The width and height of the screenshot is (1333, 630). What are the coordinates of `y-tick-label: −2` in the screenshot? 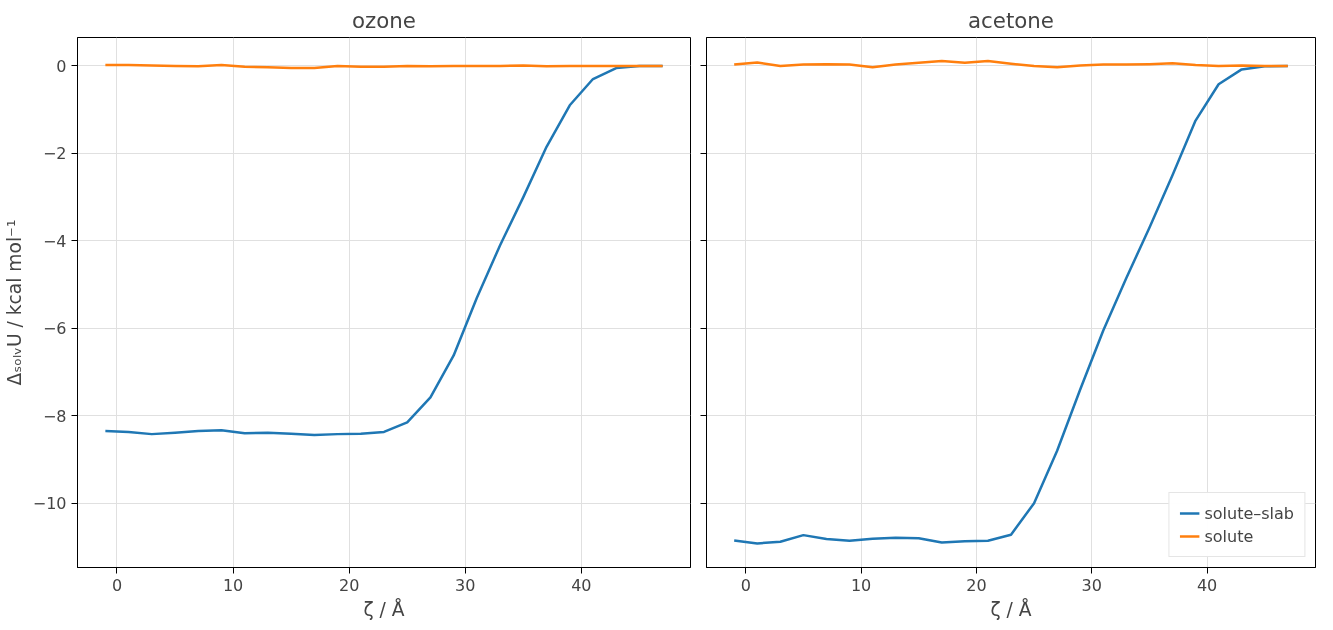 It's located at (54, 154).